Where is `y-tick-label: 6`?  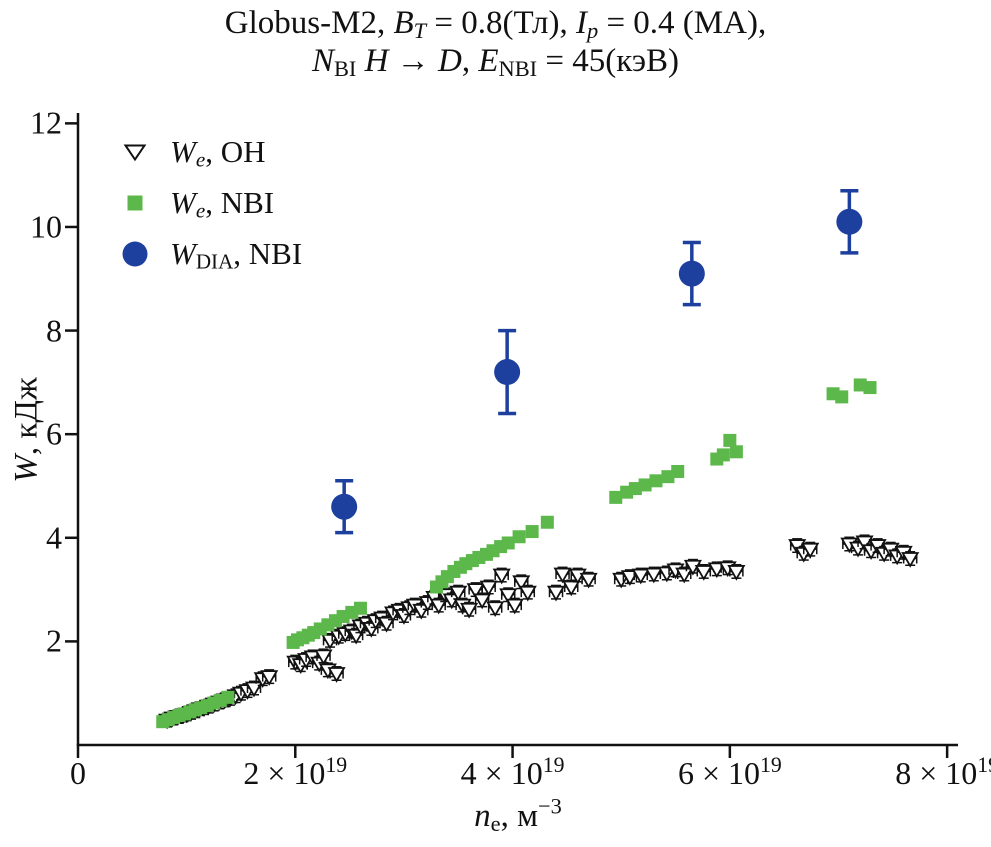
y-tick-label: 6 is located at coordinates (54, 433).